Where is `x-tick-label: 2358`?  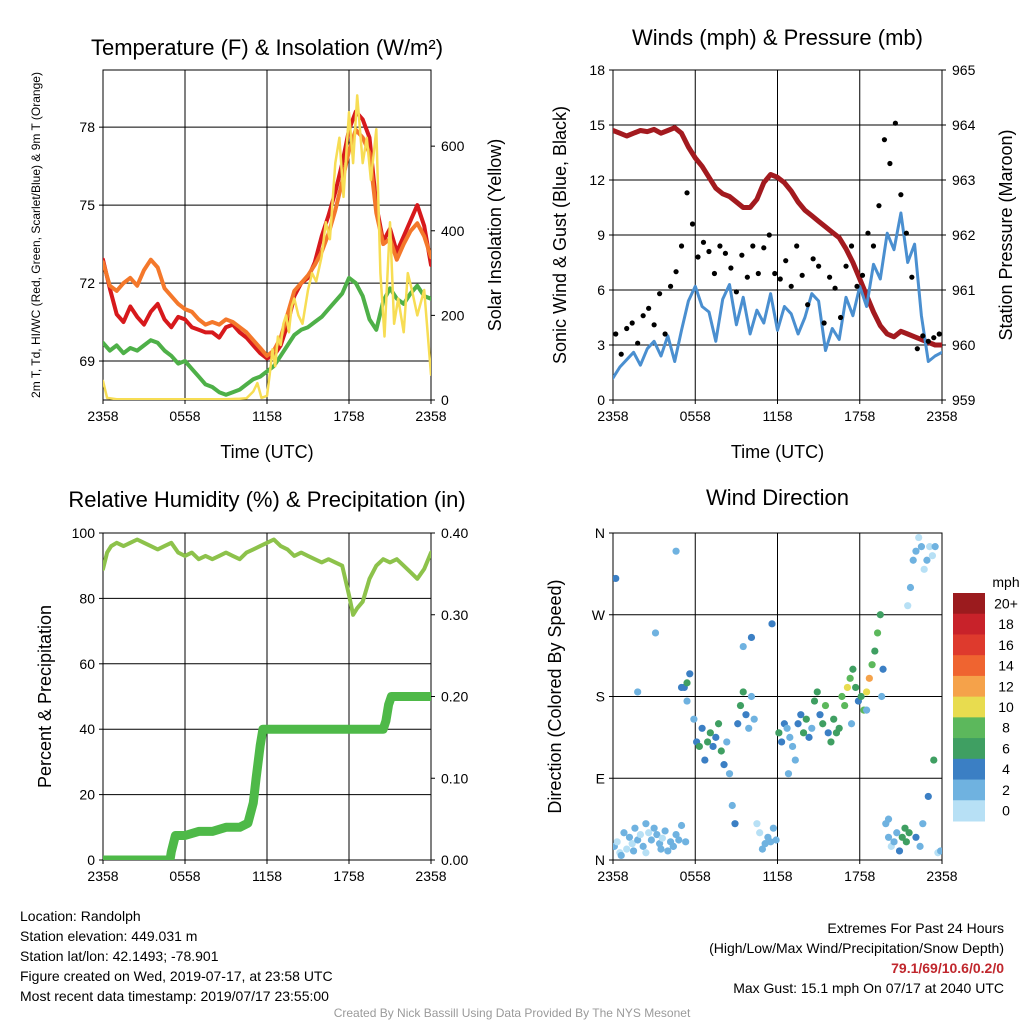 x-tick-label: 2358 is located at coordinates (430, 416).